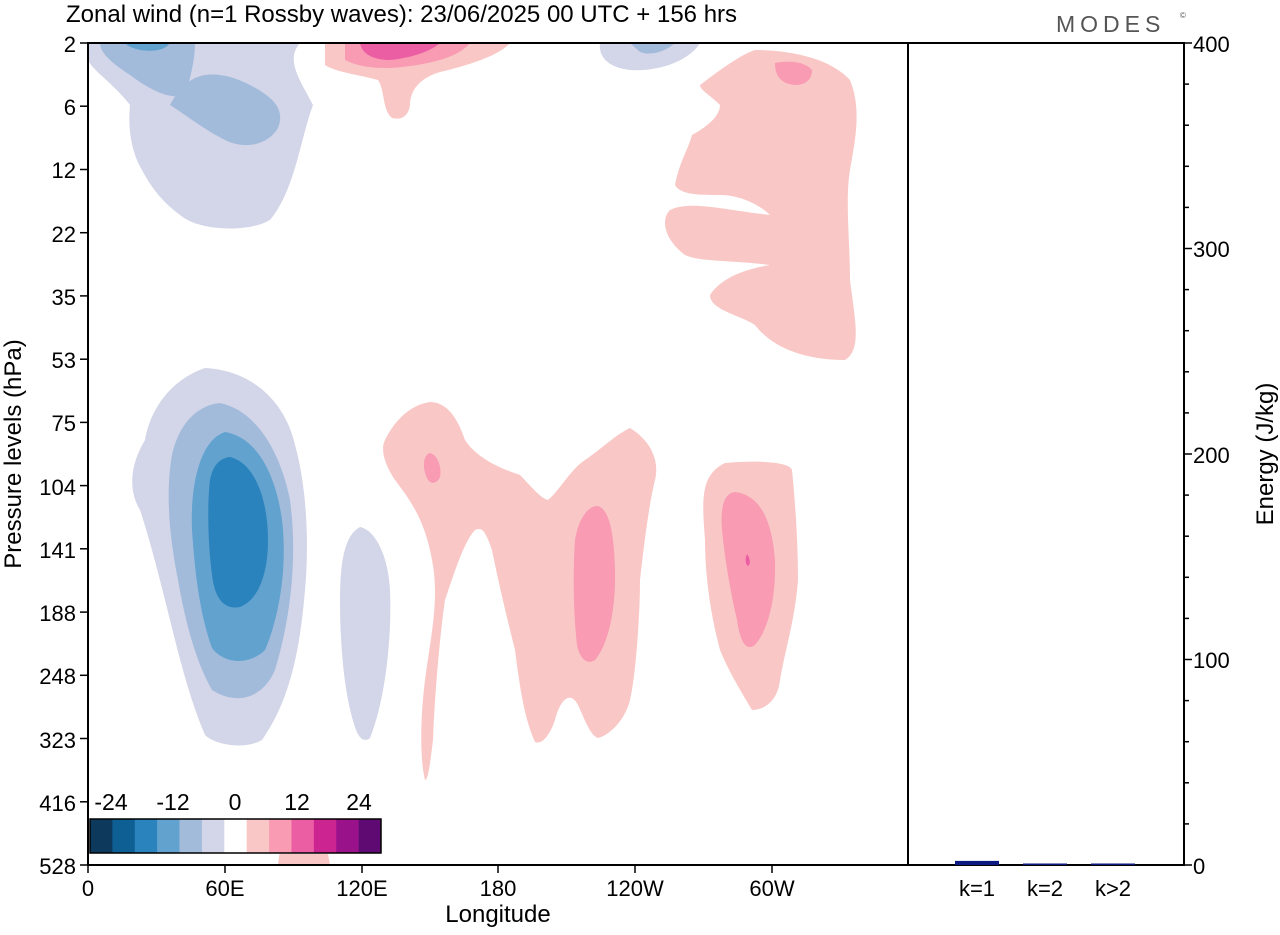  I want to click on y-tick-label-248: 248, so click(57, 676).